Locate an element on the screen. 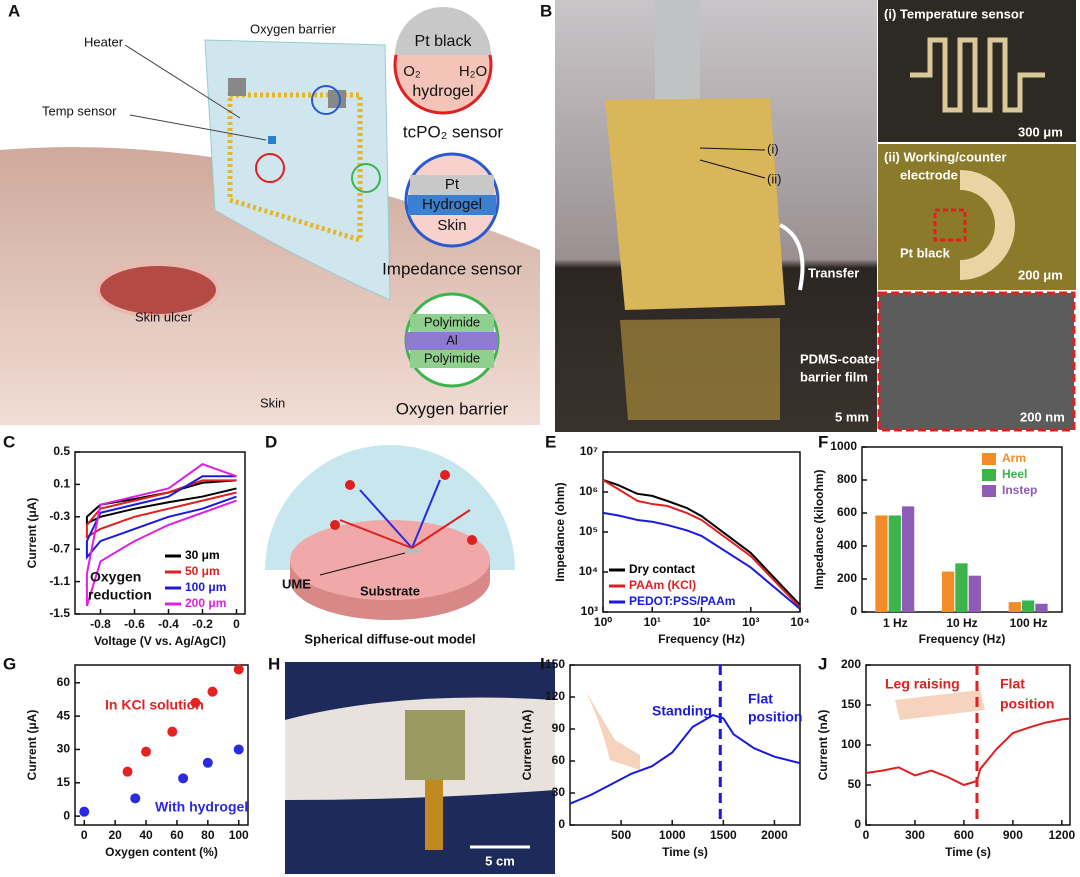  x-tick-label: 20 is located at coordinates (115, 835).